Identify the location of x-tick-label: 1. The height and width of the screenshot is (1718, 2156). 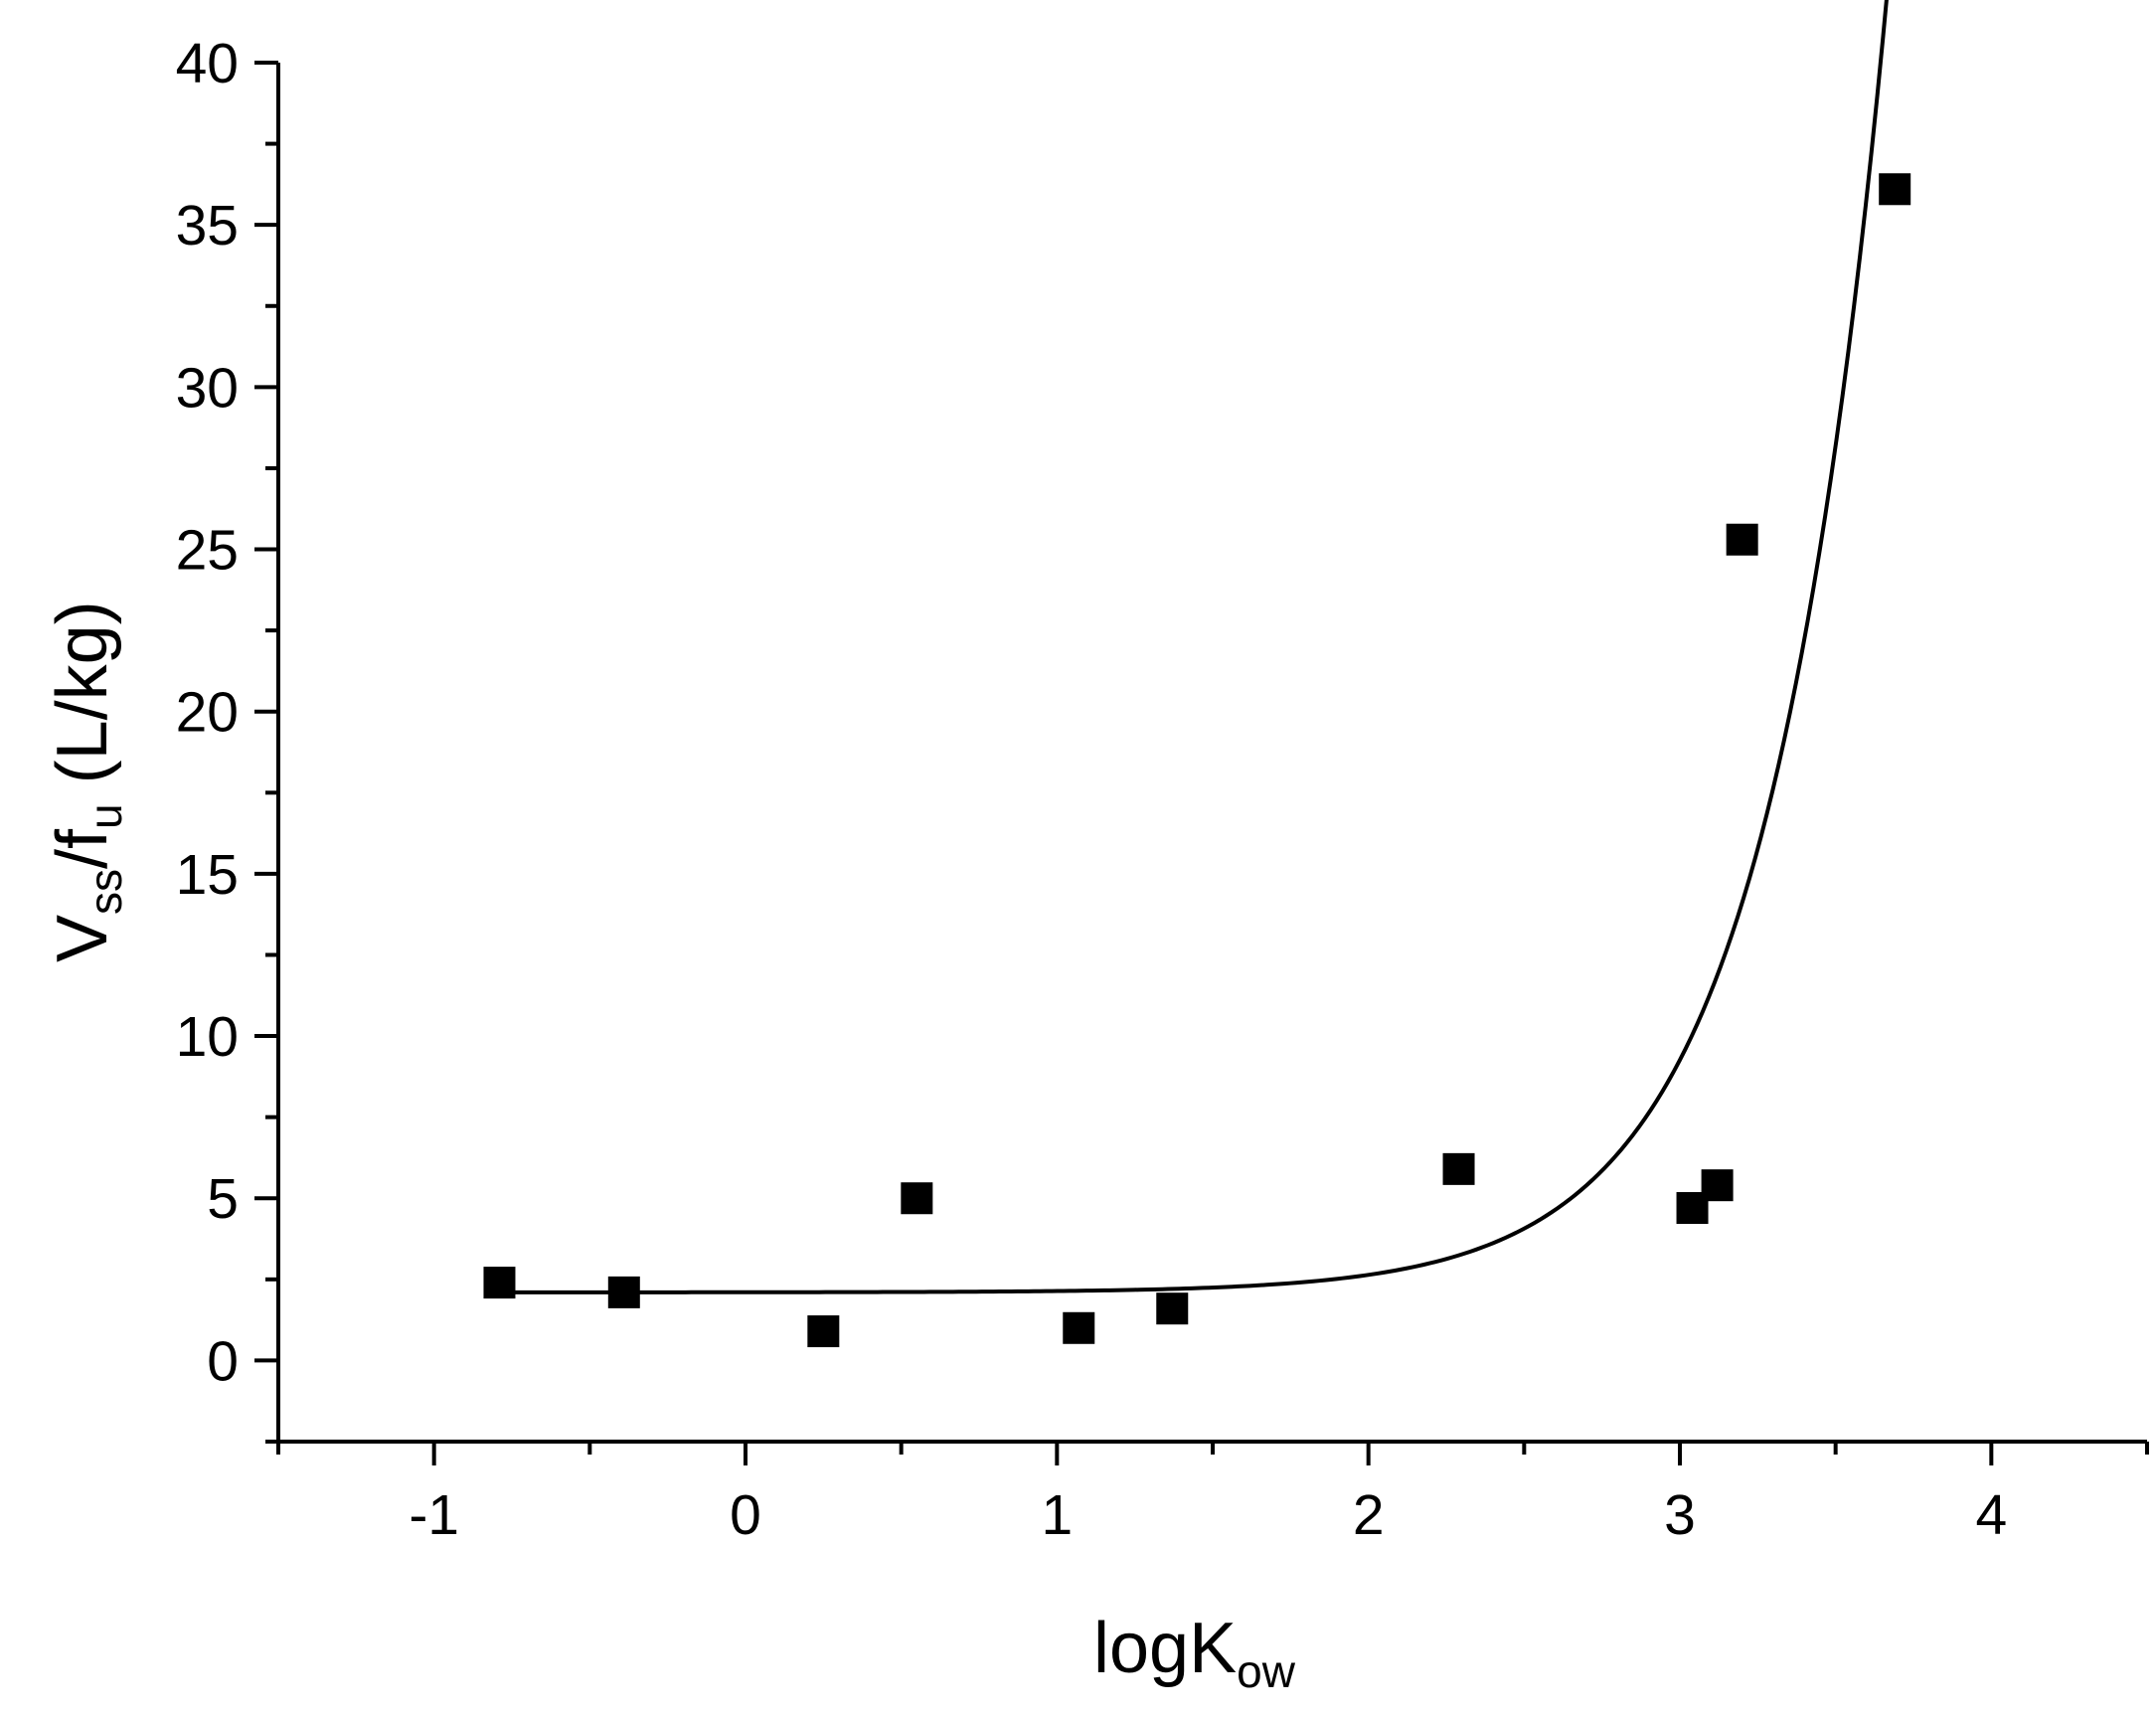
(1057, 1515).